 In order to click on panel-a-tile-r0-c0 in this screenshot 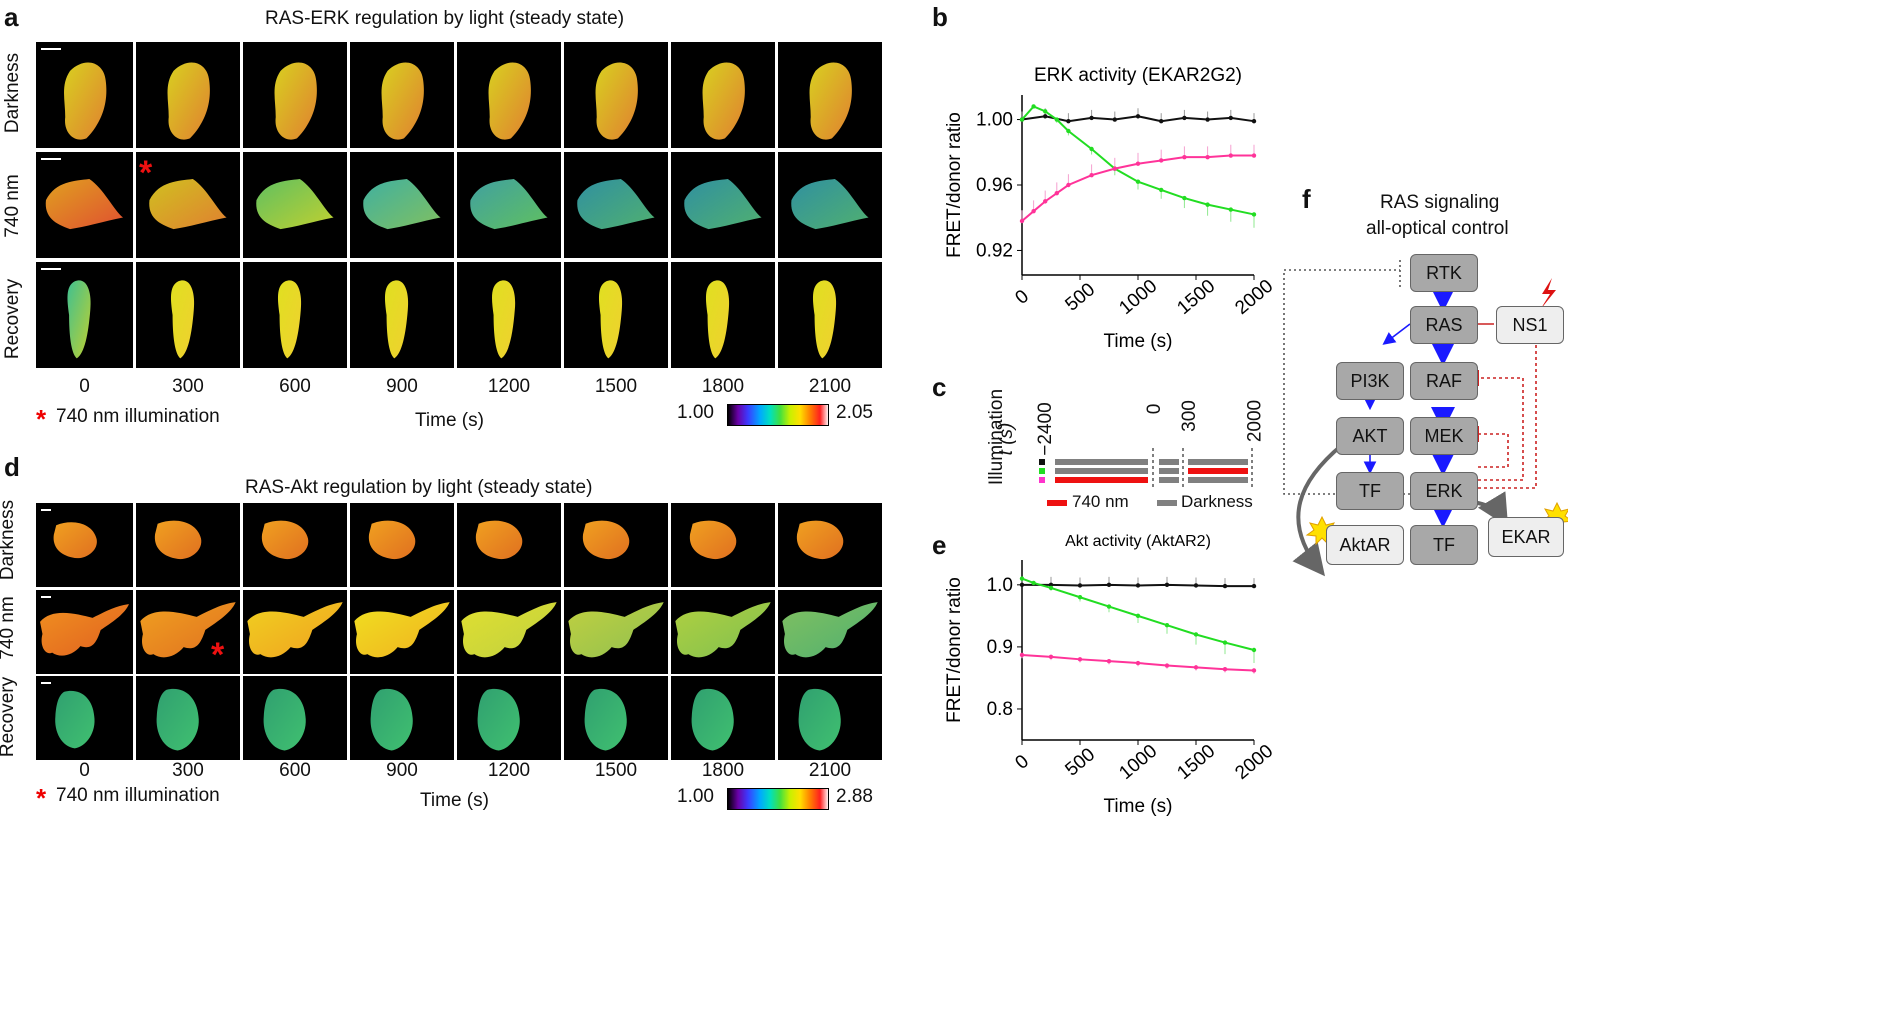, I will do `click(84, 95)`.